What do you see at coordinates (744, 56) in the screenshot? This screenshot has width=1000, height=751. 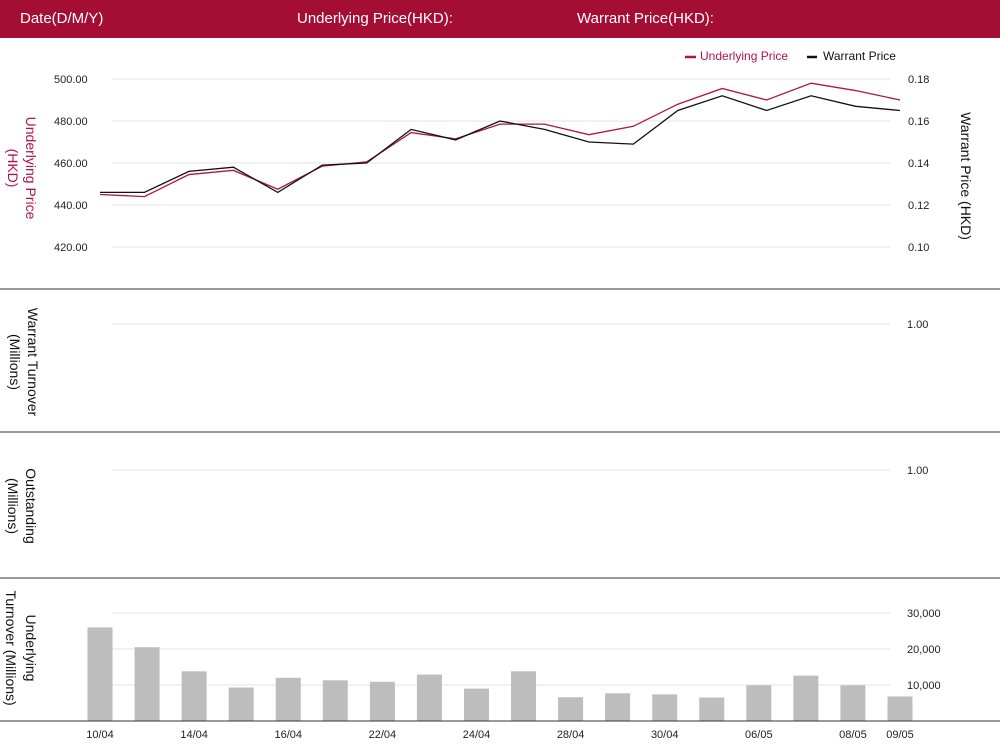 I see `legend-underlying-label: Underlying Price` at bounding box center [744, 56].